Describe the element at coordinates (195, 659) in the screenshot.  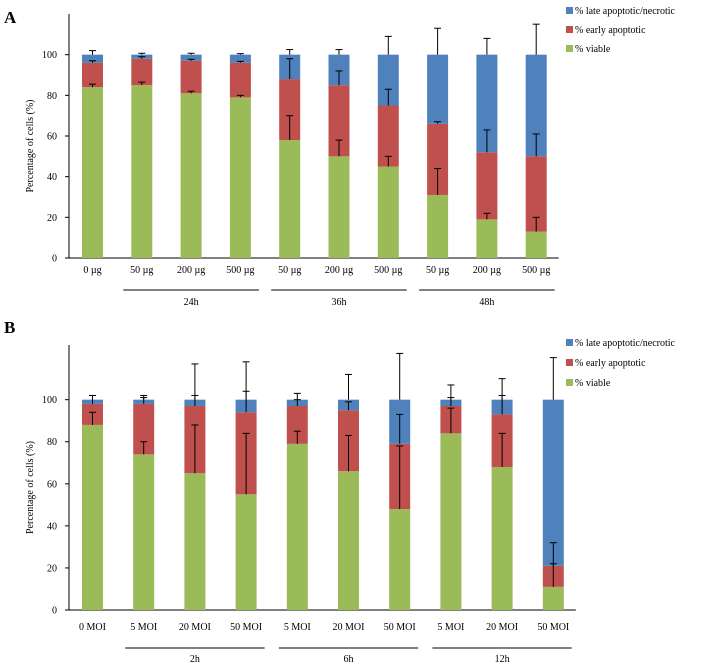
I see `group-label: 2h` at that location.